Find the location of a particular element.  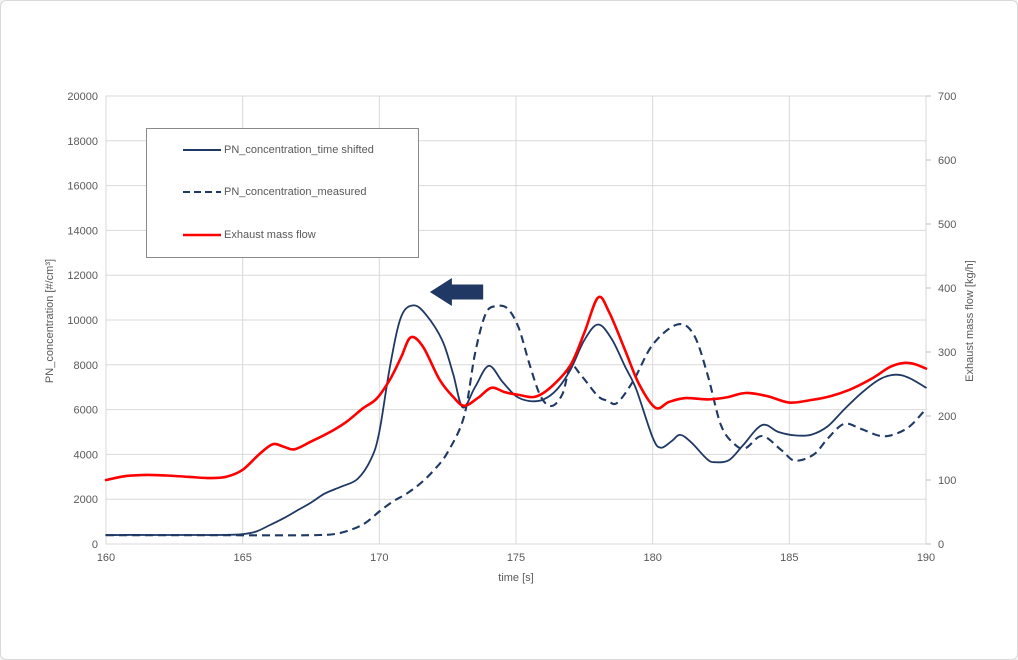

legend-item-1: PN_concentration_measured is located at coordinates (274, 192).